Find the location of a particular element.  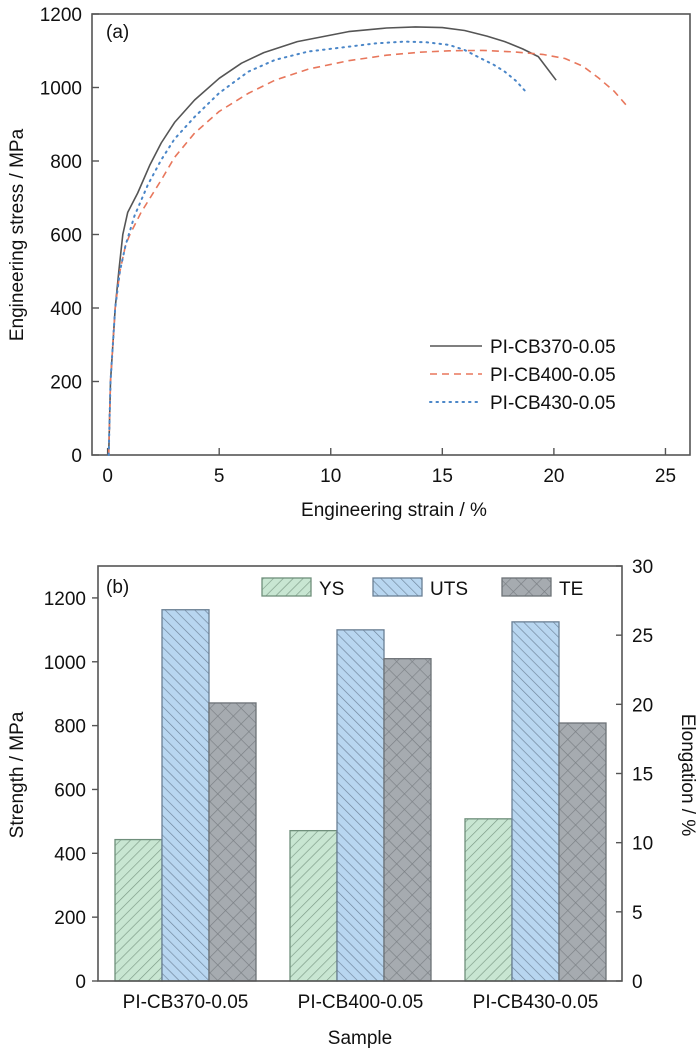

legend-item-a: PI-CB400-0.05 is located at coordinates (523, 375).